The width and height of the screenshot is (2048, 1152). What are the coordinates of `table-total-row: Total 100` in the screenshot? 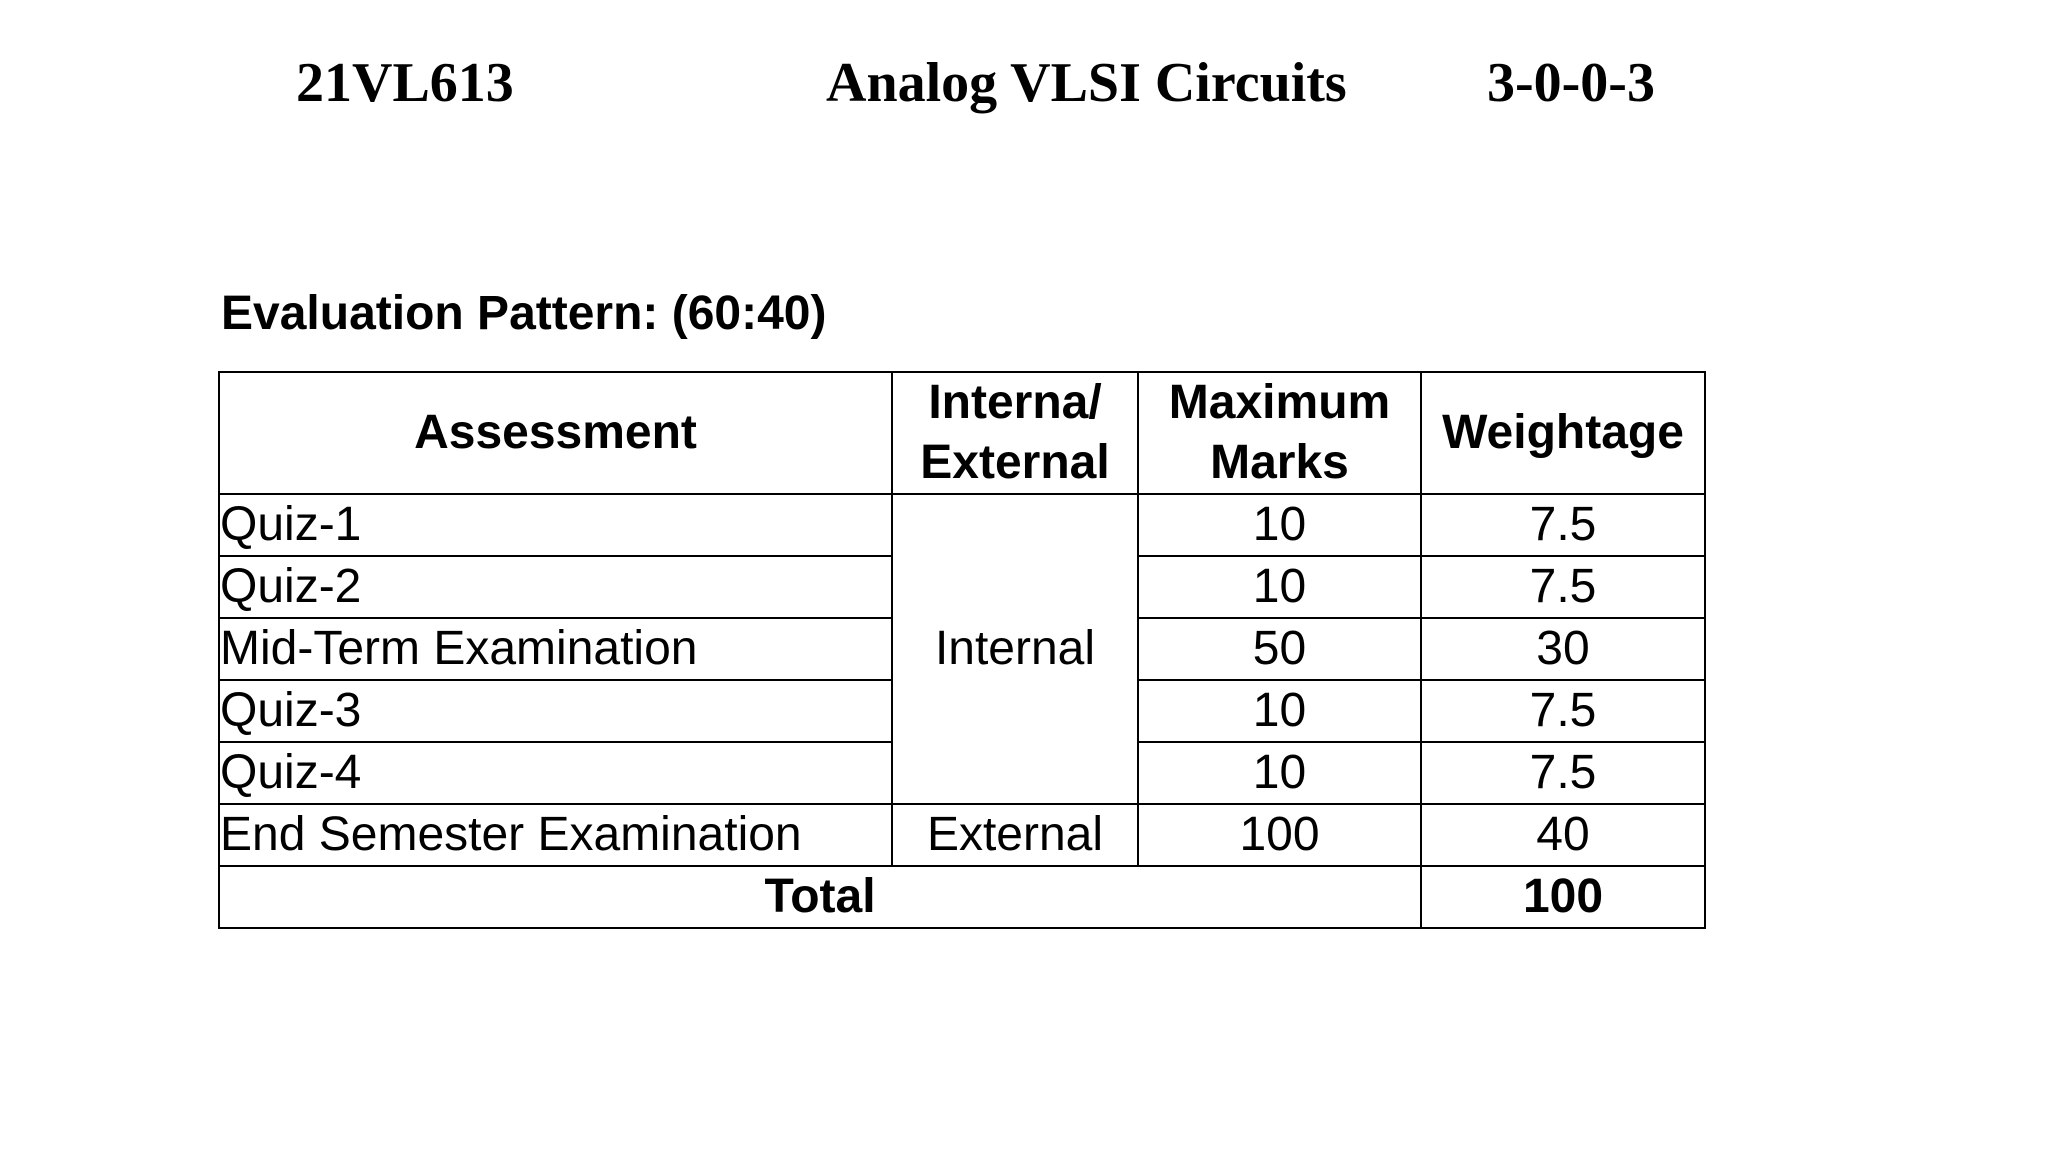 It's located at (962, 897).